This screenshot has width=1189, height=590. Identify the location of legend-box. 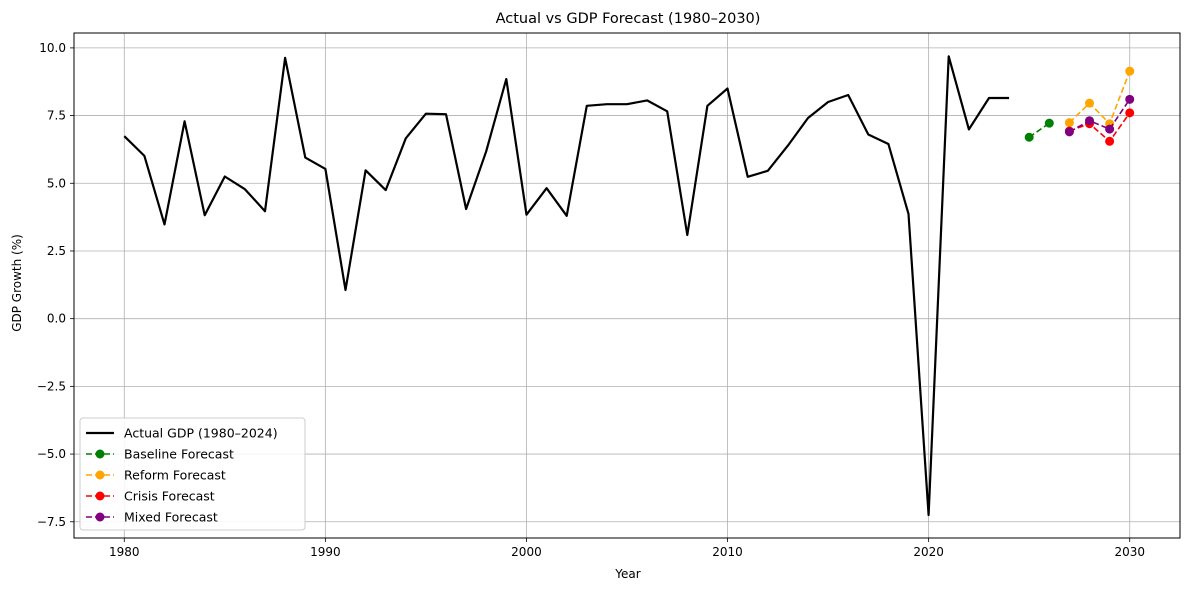
(192, 474).